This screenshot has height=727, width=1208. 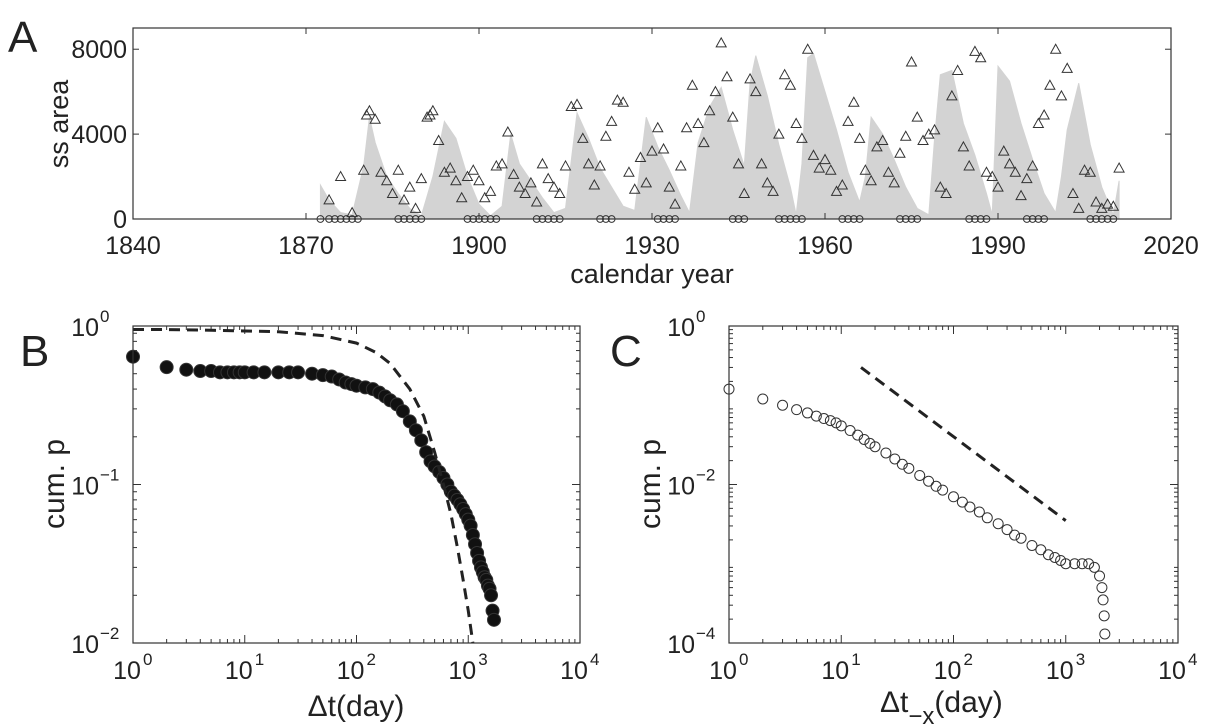 What do you see at coordinates (479, 246) in the screenshot?
I see `x-tick-label: 1900` at bounding box center [479, 246].